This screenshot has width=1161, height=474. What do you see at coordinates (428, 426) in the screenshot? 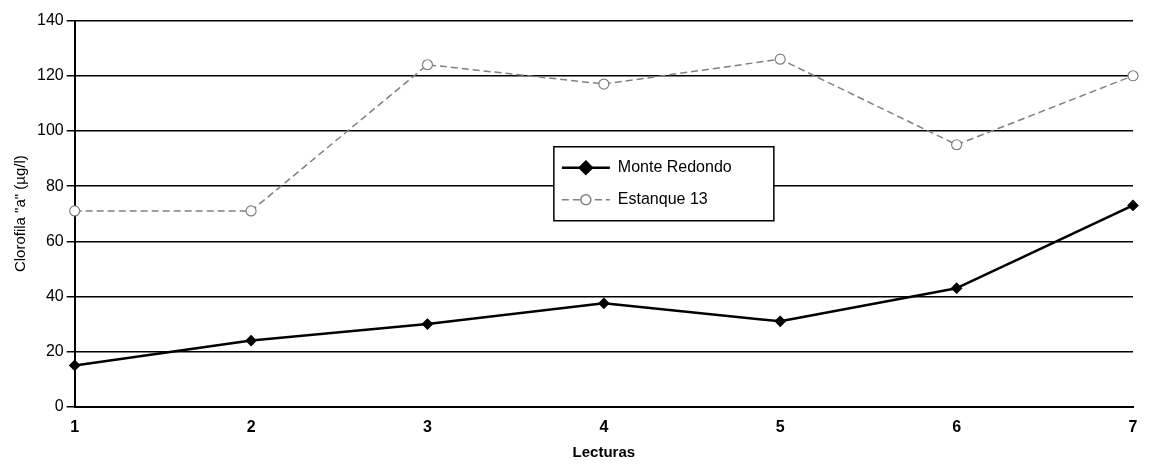
I see `x-tick-label: 3` at bounding box center [428, 426].